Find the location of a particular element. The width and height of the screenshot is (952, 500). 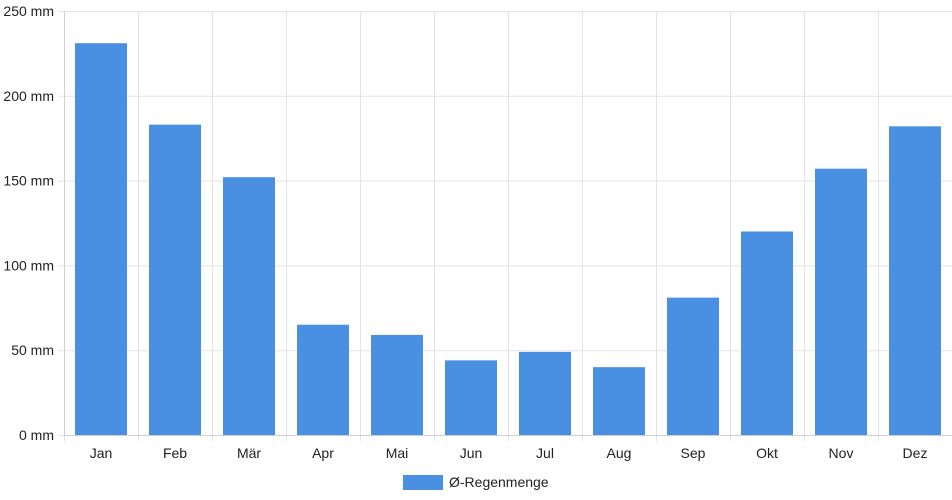

y-tick-label: 0 mm is located at coordinates (36, 435).